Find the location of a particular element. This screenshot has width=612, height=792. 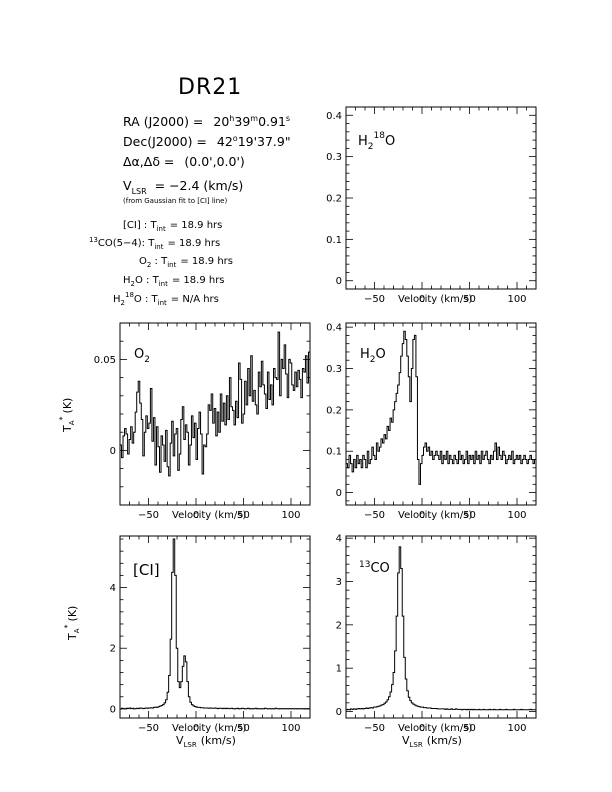

ci-xtick-label: −50 is located at coordinates (148, 728).